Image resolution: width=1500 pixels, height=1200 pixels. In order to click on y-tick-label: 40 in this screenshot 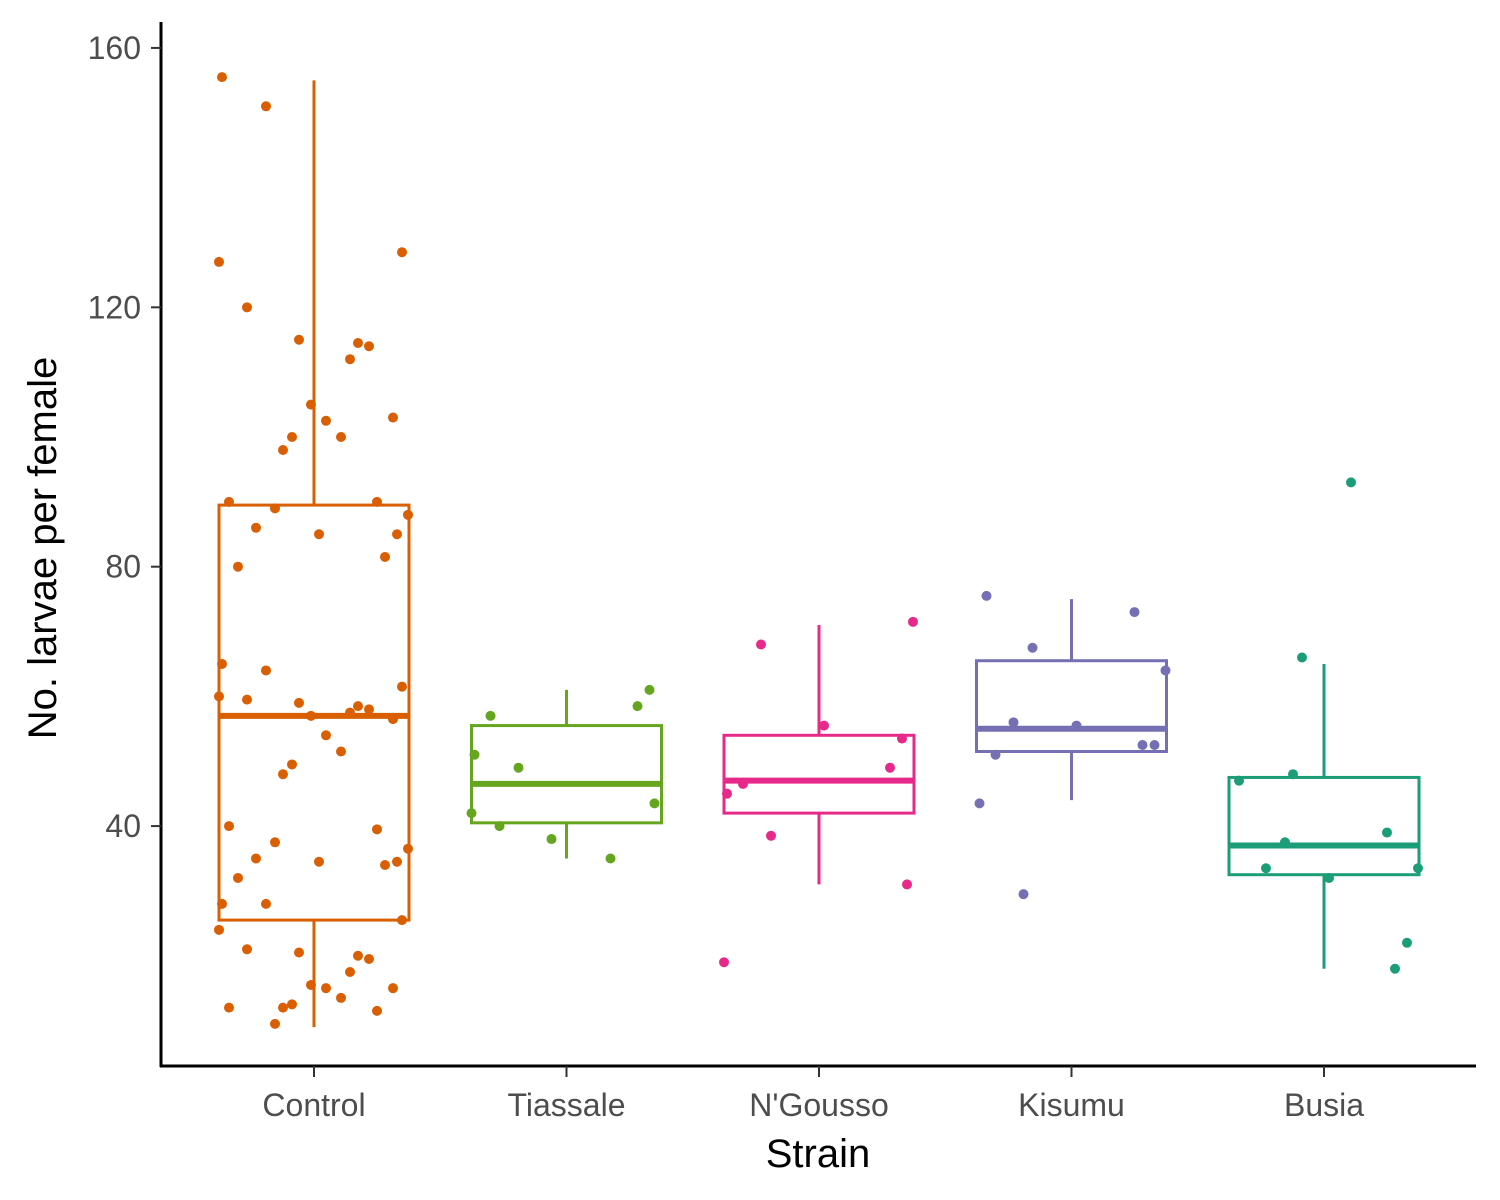, I will do `click(123, 826)`.